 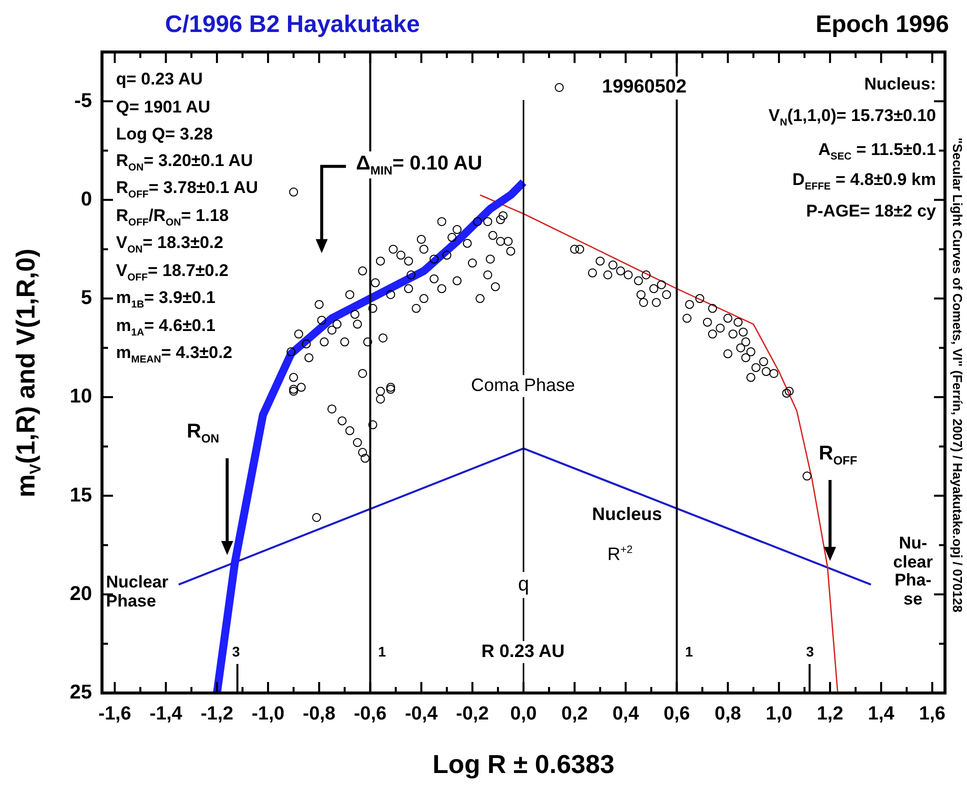 I want to click on annotation: R$^{+2}$, so click(x=620, y=554).